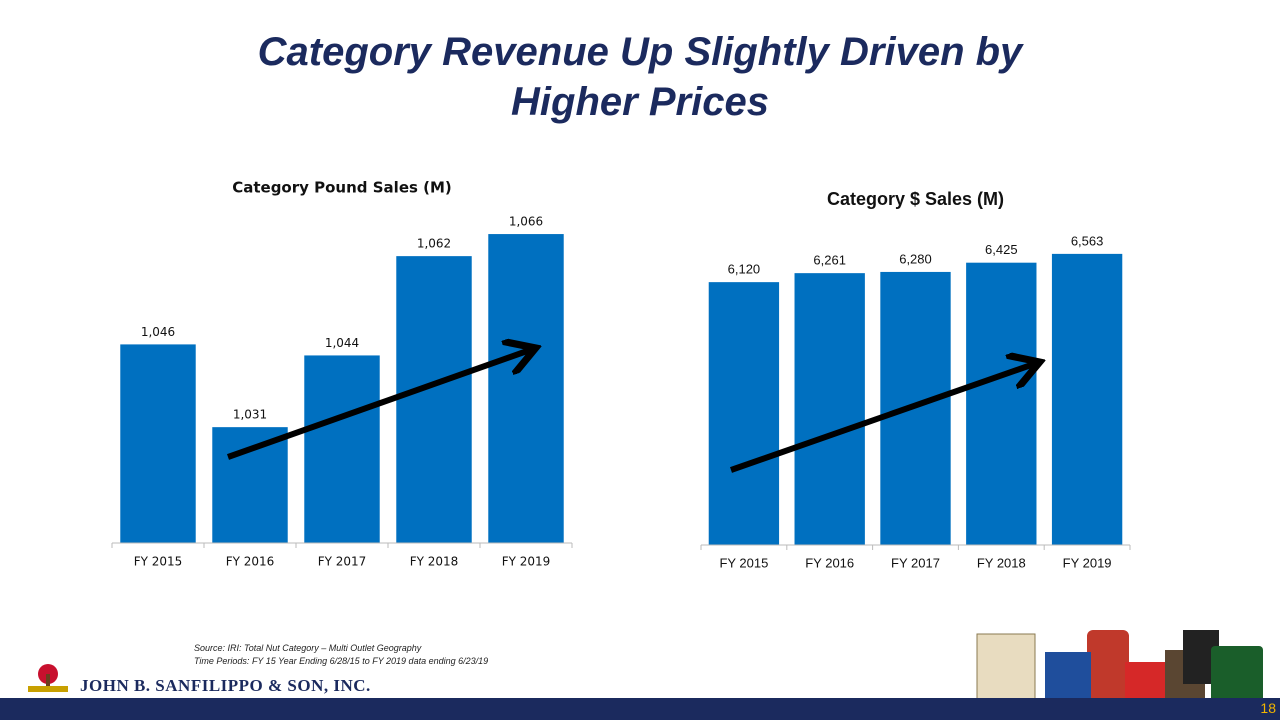 This screenshot has height=720, width=1280. Describe the element at coordinates (640, 709) in the screenshot. I see `footer-band` at that location.